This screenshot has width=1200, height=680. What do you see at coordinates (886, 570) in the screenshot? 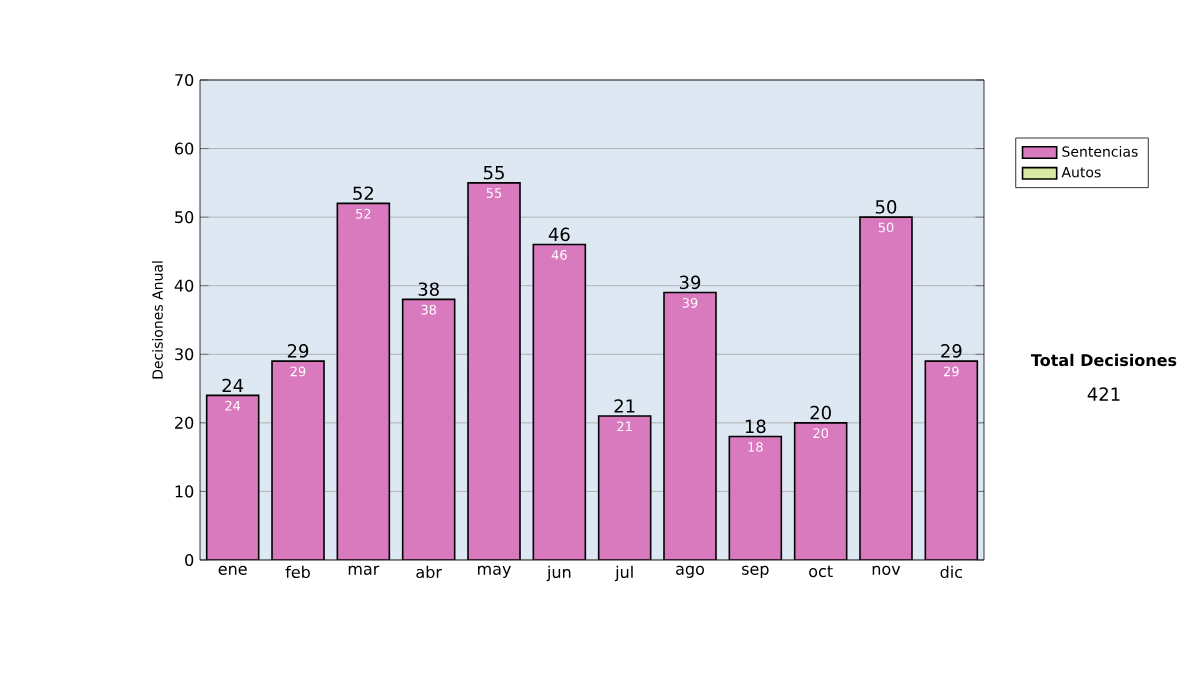
I see `x-tick-label: nov` at bounding box center [886, 570].